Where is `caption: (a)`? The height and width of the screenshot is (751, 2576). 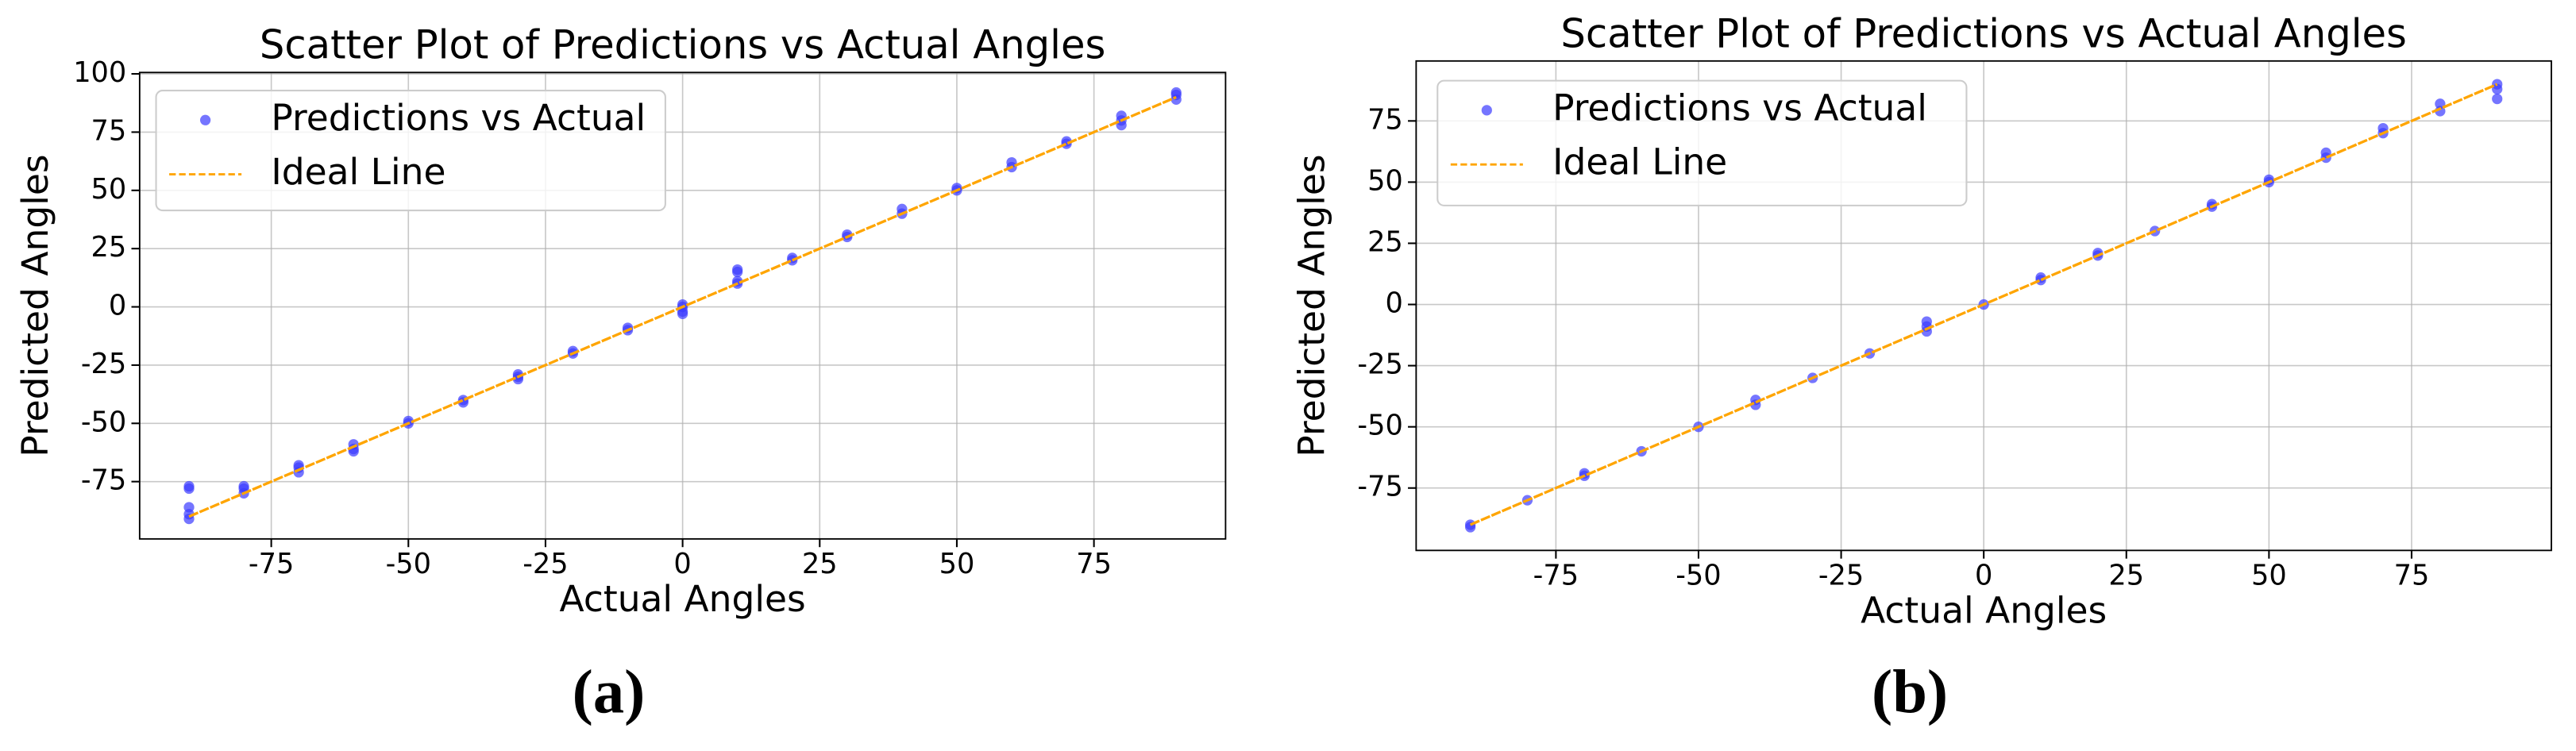 caption: (a) is located at coordinates (609, 692).